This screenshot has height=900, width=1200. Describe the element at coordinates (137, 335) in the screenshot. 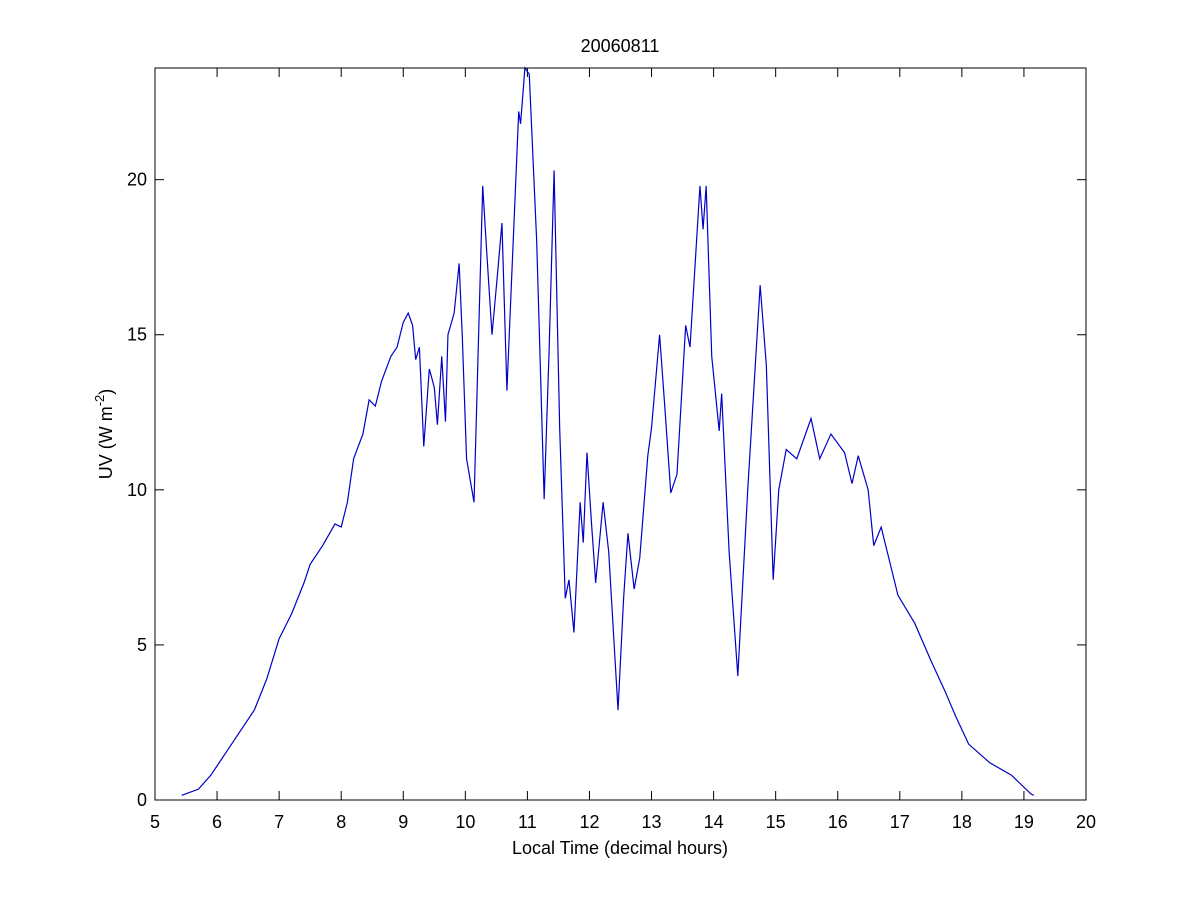

I see `y-tick-label: 15` at that location.